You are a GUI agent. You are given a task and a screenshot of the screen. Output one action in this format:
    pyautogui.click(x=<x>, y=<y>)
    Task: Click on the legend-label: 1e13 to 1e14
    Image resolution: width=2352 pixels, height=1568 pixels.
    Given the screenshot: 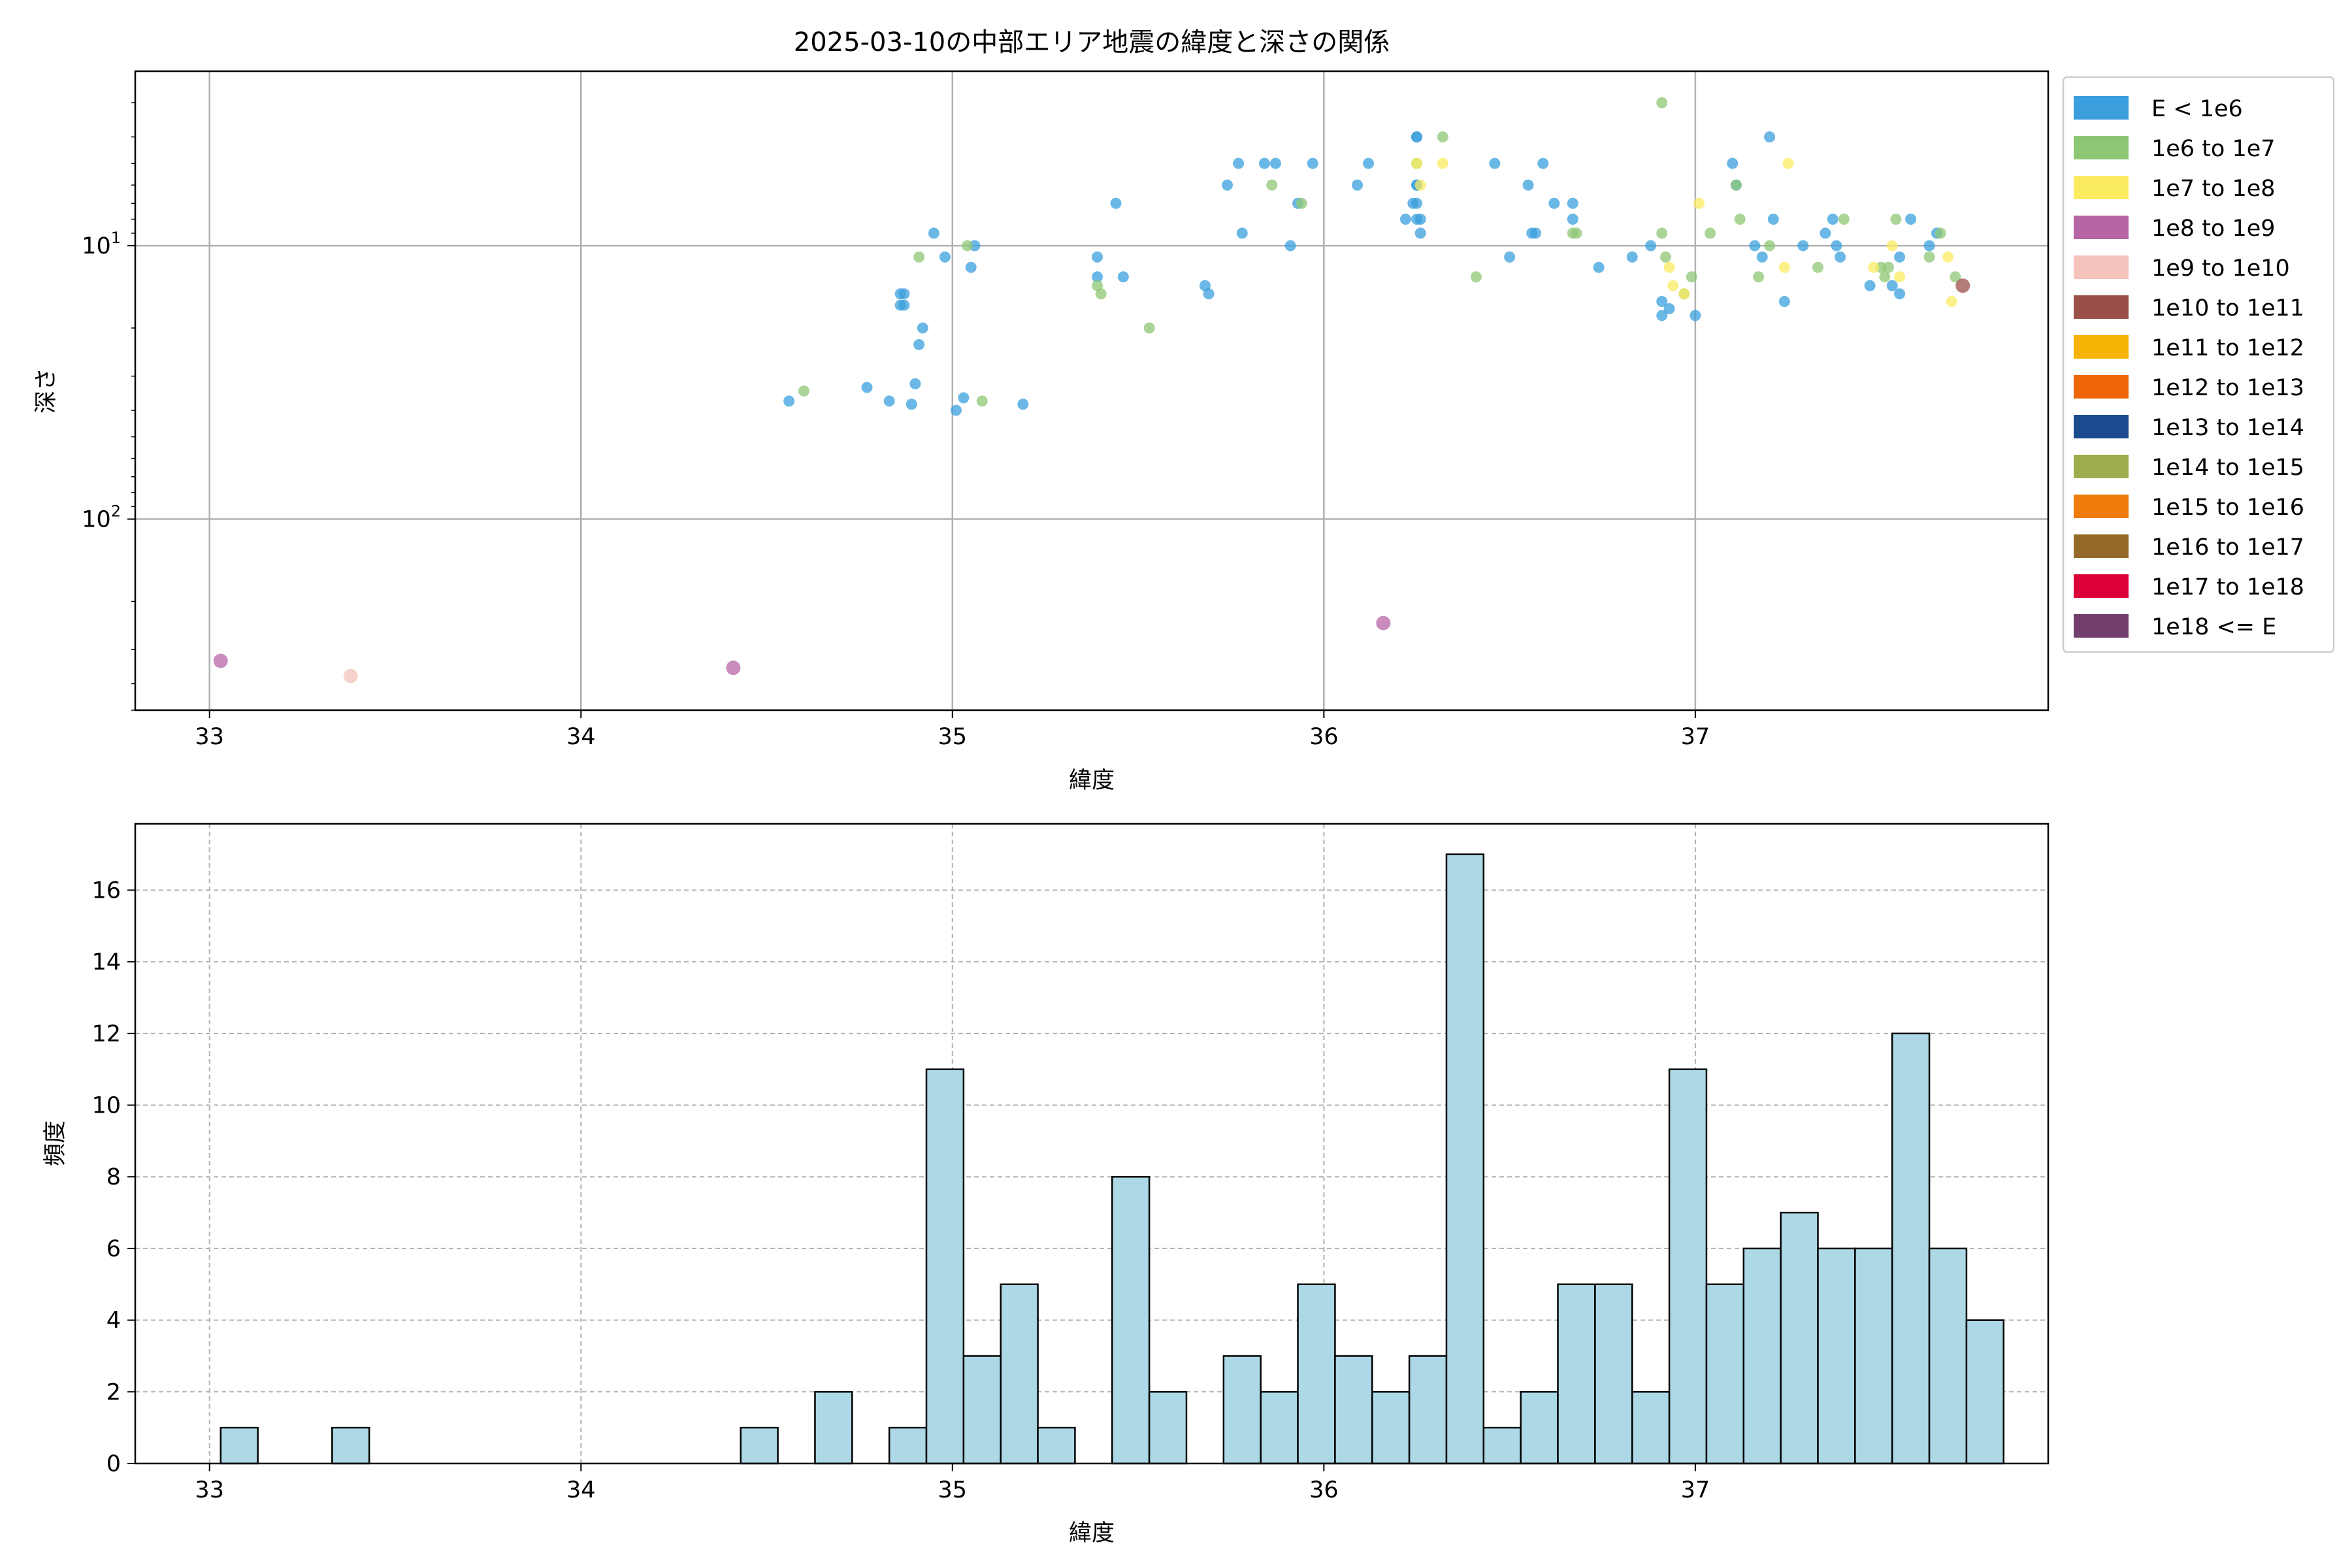 What is the action you would take?
    pyautogui.click(x=2227, y=428)
    